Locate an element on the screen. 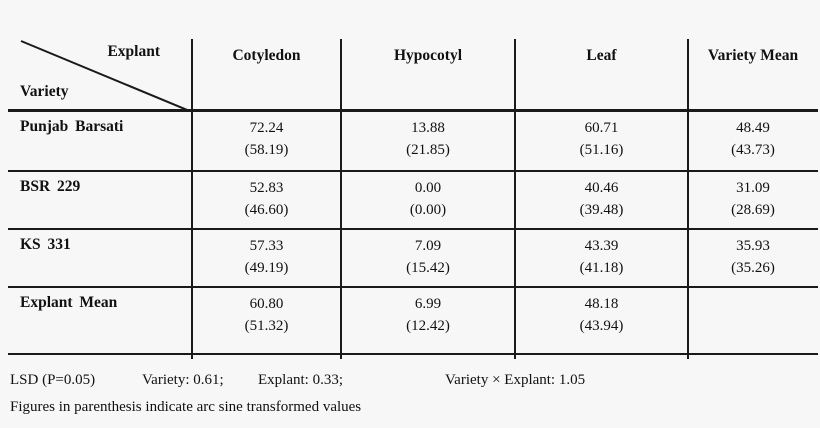 This screenshot has width=820, height=428. table-cell: 7.09 (15.42) is located at coordinates (428, 259).